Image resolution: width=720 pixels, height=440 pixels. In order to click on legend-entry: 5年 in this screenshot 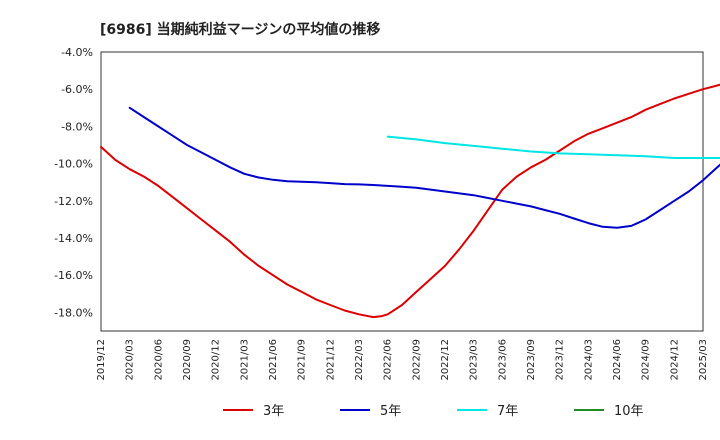, I will do `click(370, 411)`.